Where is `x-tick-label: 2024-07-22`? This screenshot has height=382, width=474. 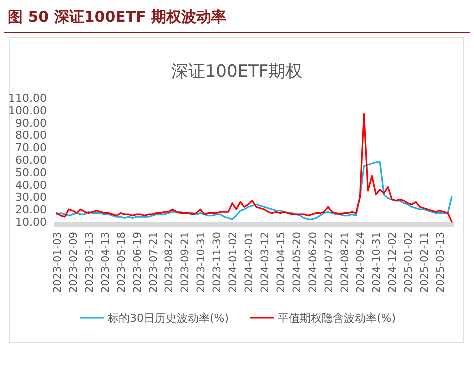
x-tick-label: 2024-07-22 is located at coordinates (329, 263).